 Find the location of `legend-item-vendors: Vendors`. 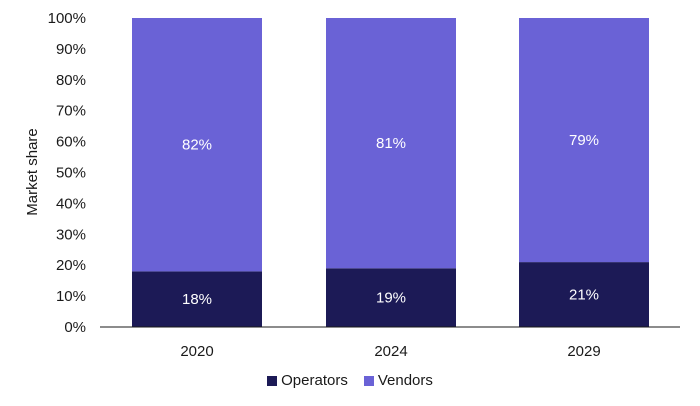

legend-item-vendors: Vendors is located at coordinates (398, 380).